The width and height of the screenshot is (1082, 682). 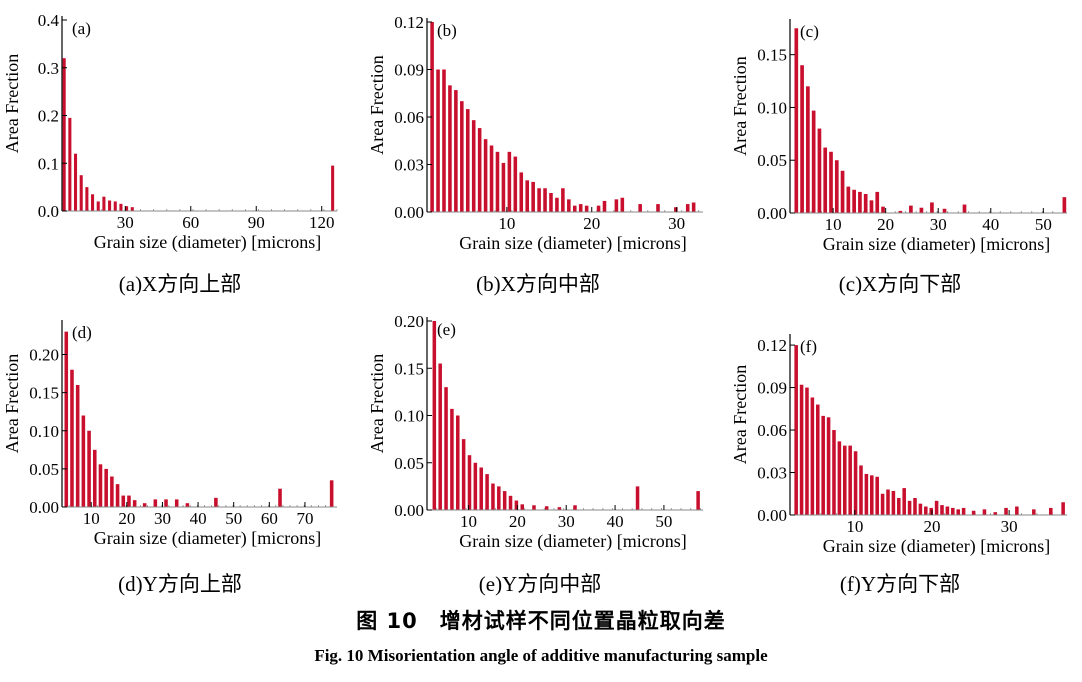 I want to click on y-tick-label: 0.4, so click(x=49, y=20).